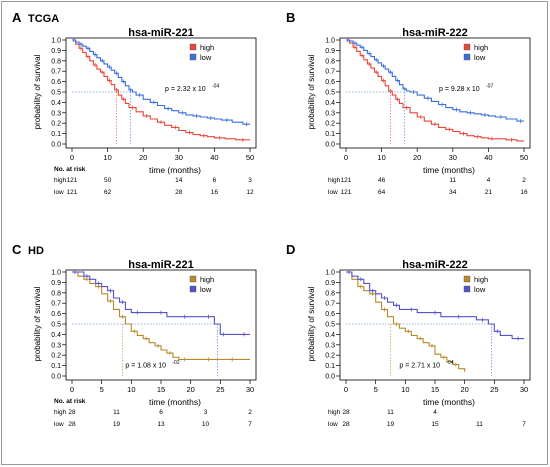  What do you see at coordinates (330, 273) in the screenshot?
I see `y-tick-label: 1.0` at bounding box center [330, 273].